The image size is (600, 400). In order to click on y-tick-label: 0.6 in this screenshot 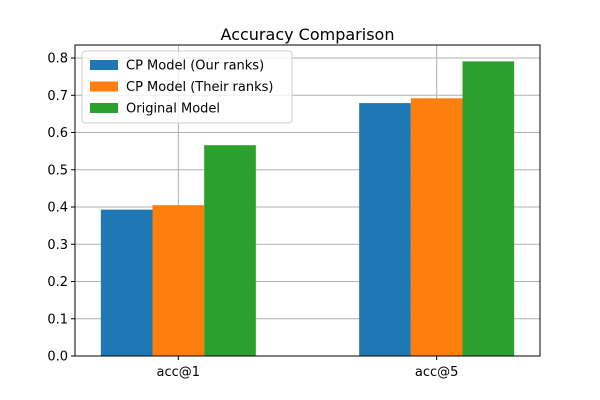, I will do `click(57, 133)`.